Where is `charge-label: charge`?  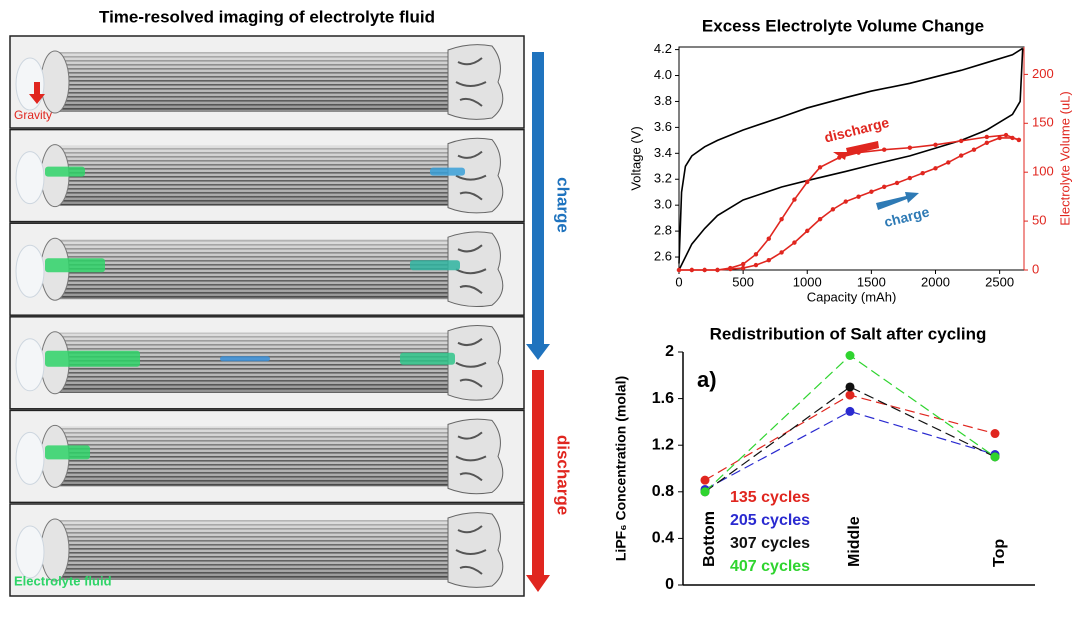 charge-label: charge is located at coordinates (563, 205).